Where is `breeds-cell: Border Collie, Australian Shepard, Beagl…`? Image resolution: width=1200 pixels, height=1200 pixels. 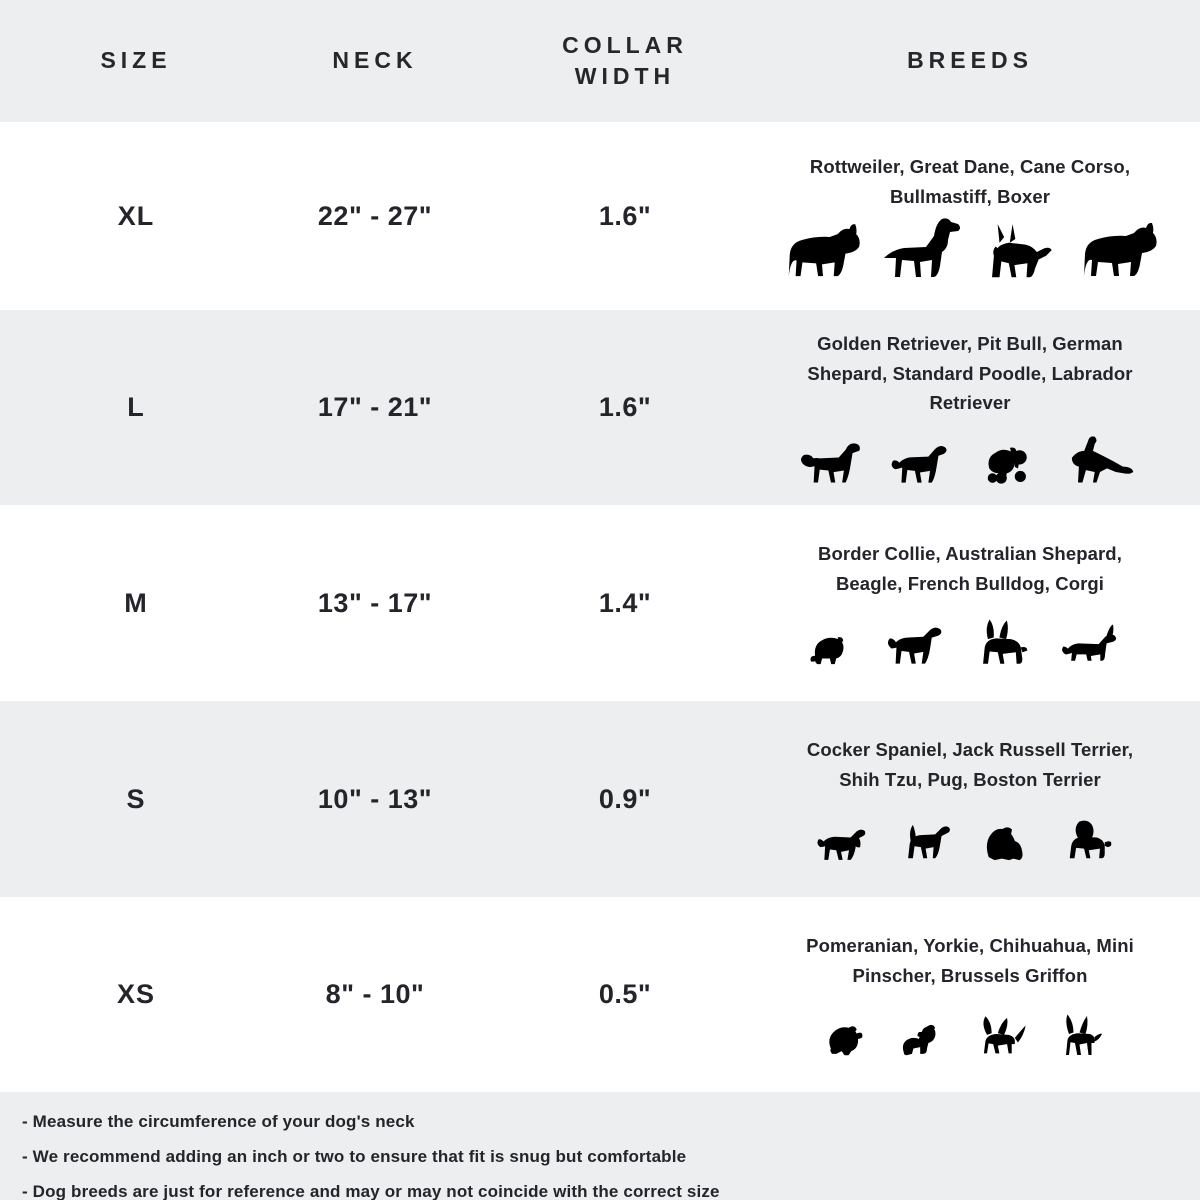
breeds-cell: Border Collie, Australian Shepard, Beagl… is located at coordinates (970, 603).